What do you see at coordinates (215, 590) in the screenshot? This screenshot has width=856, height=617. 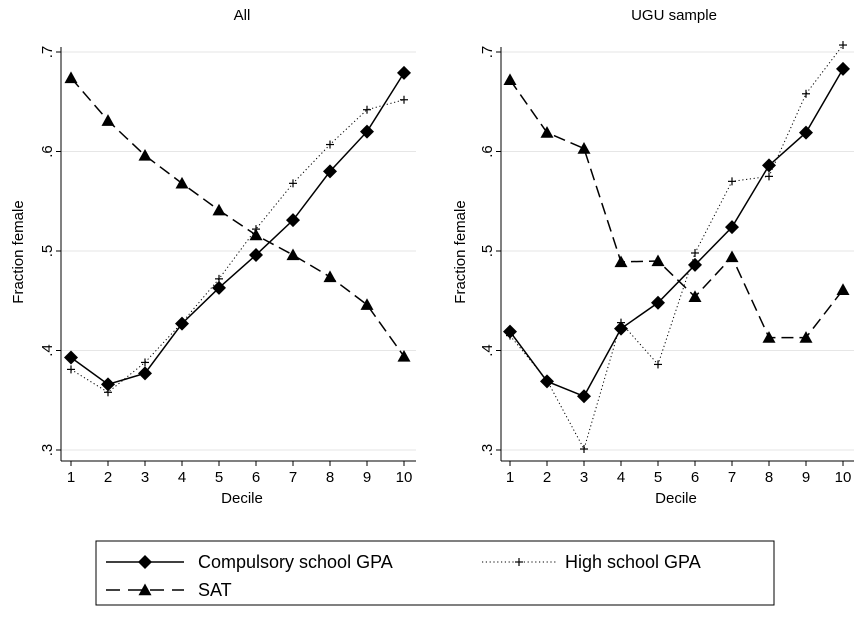 I see `legend-label: SAT` at bounding box center [215, 590].